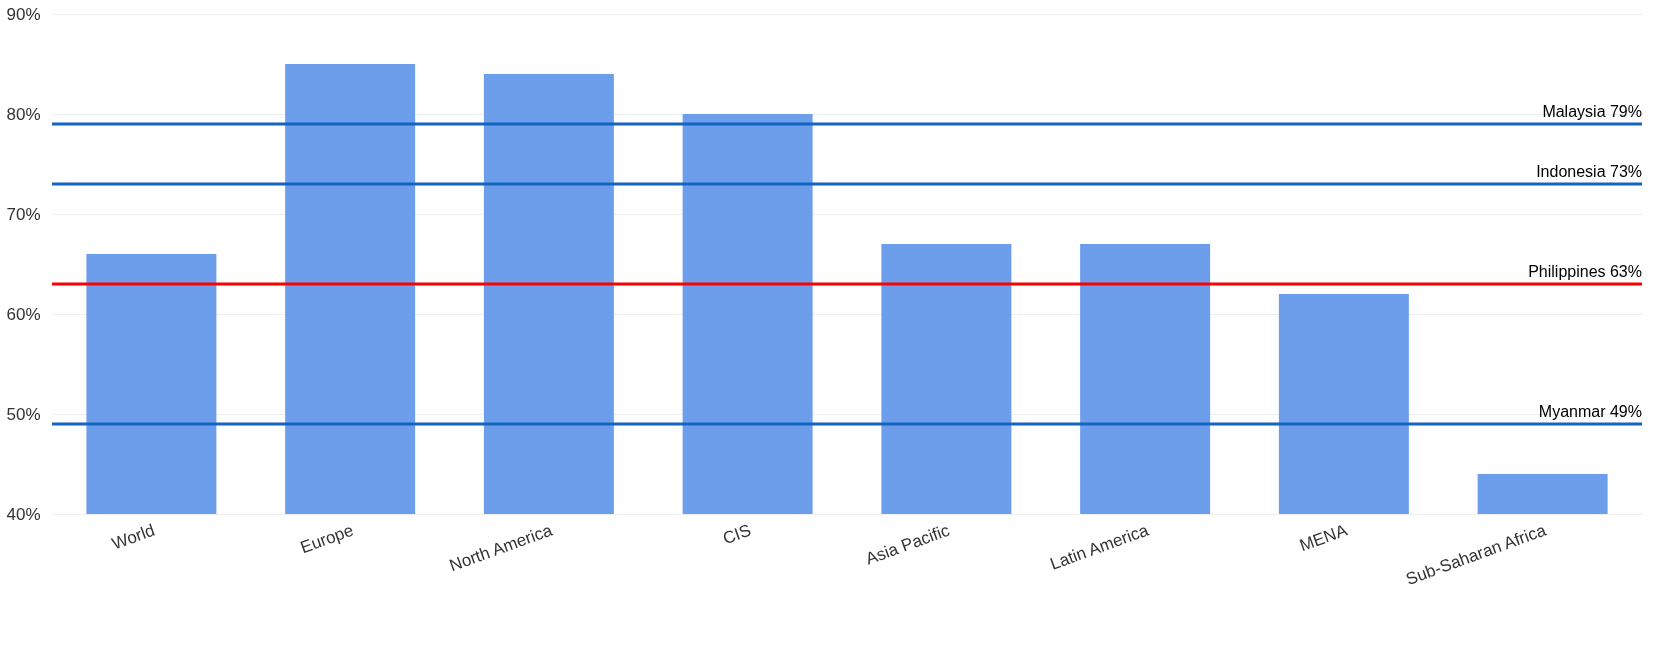 The width and height of the screenshot is (1671, 668). I want to click on y-tick-label: 80%, so click(23, 114).